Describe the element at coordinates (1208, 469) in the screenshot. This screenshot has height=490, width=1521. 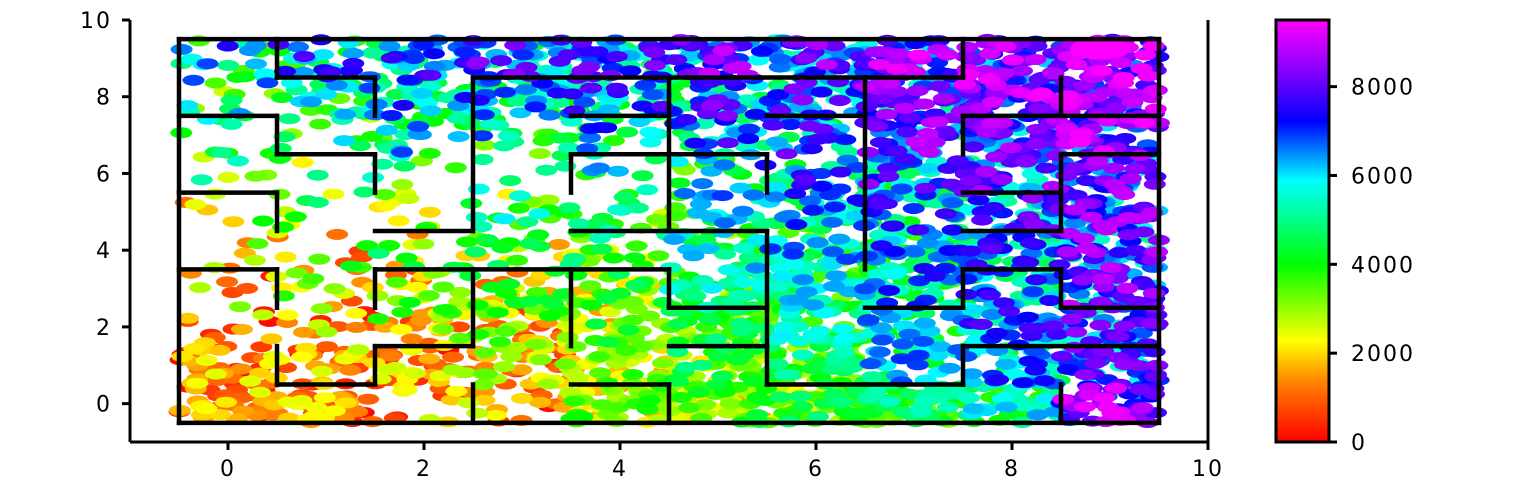
I see `x-tick-label: 10` at that location.